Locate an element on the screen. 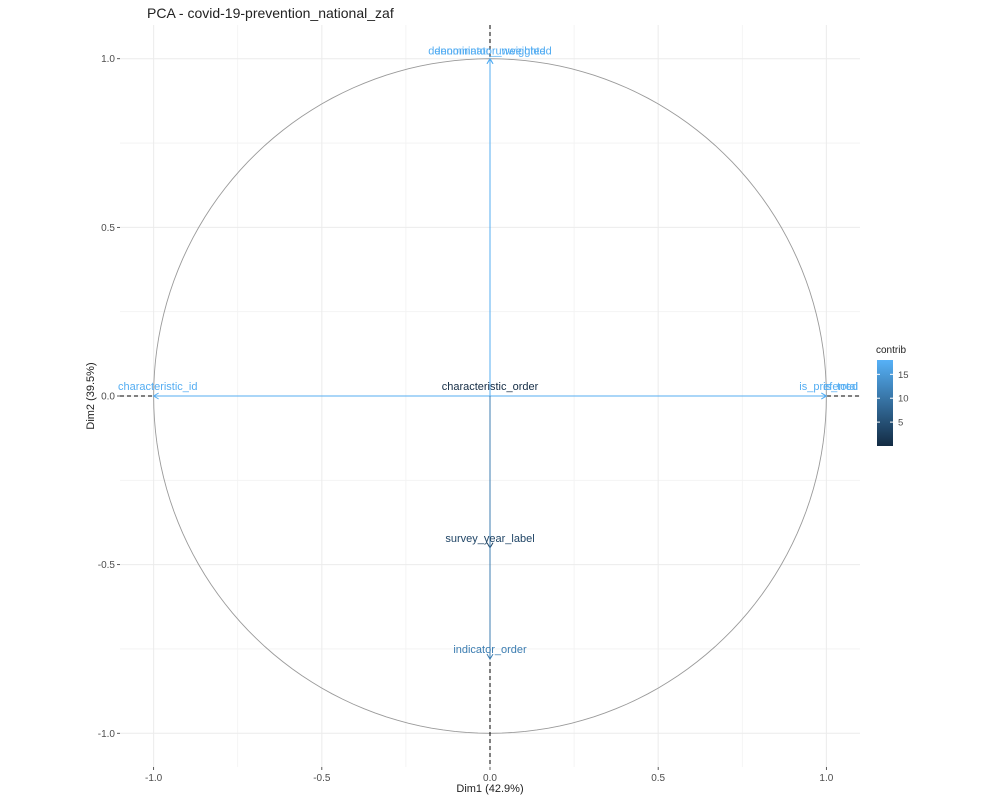  variable-label: denominator_weighted is located at coordinates (489, 52).